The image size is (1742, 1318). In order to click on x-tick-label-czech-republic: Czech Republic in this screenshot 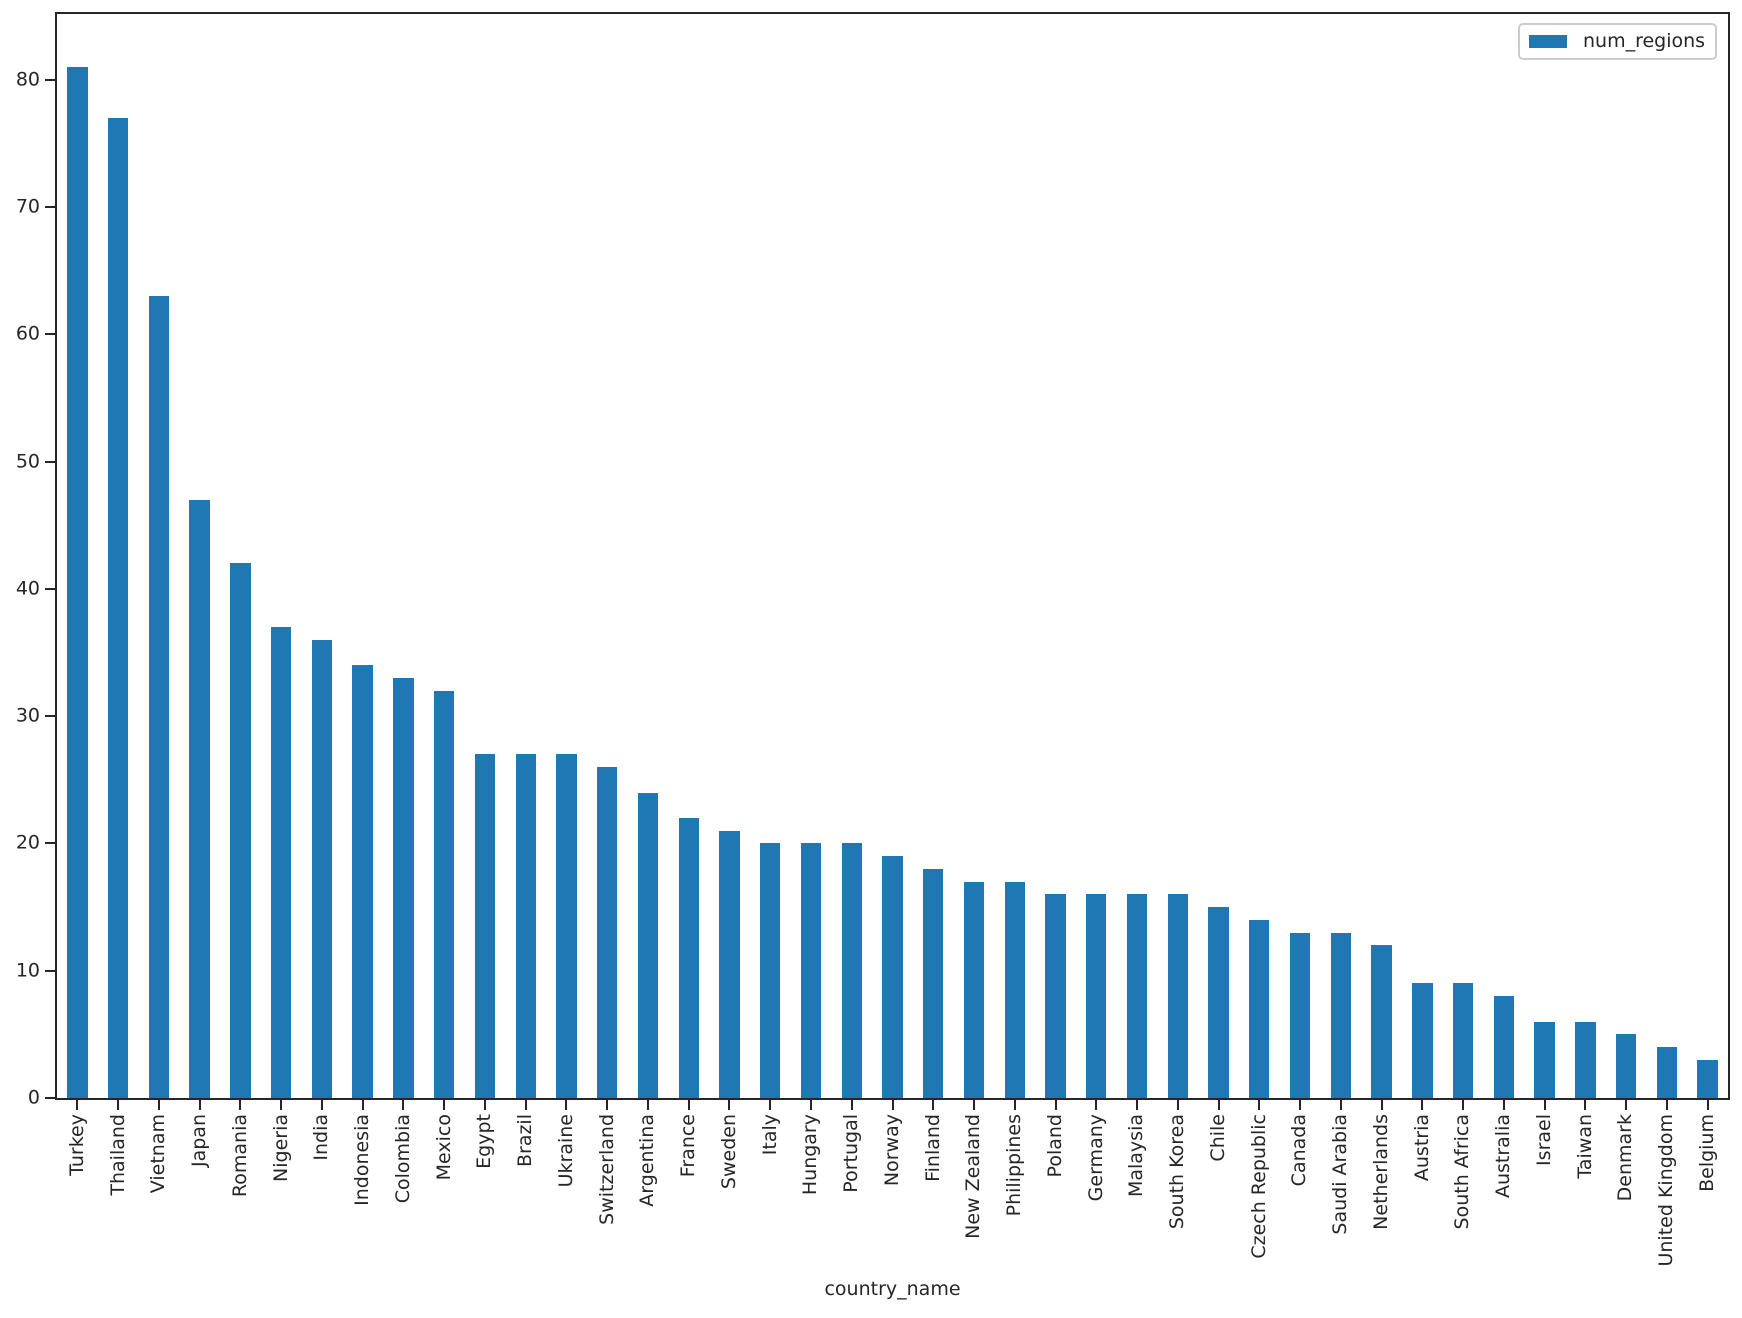, I will do `click(1259, 1193)`.